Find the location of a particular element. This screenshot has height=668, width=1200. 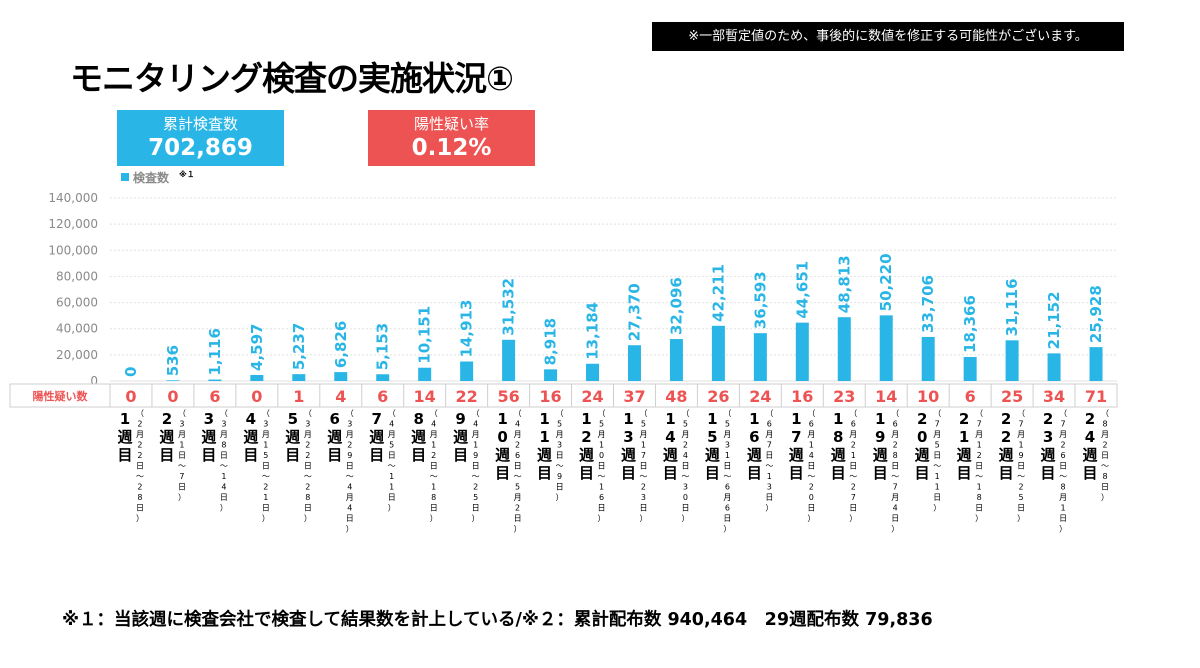

legend-superscript: ※１ is located at coordinates (187, 174).